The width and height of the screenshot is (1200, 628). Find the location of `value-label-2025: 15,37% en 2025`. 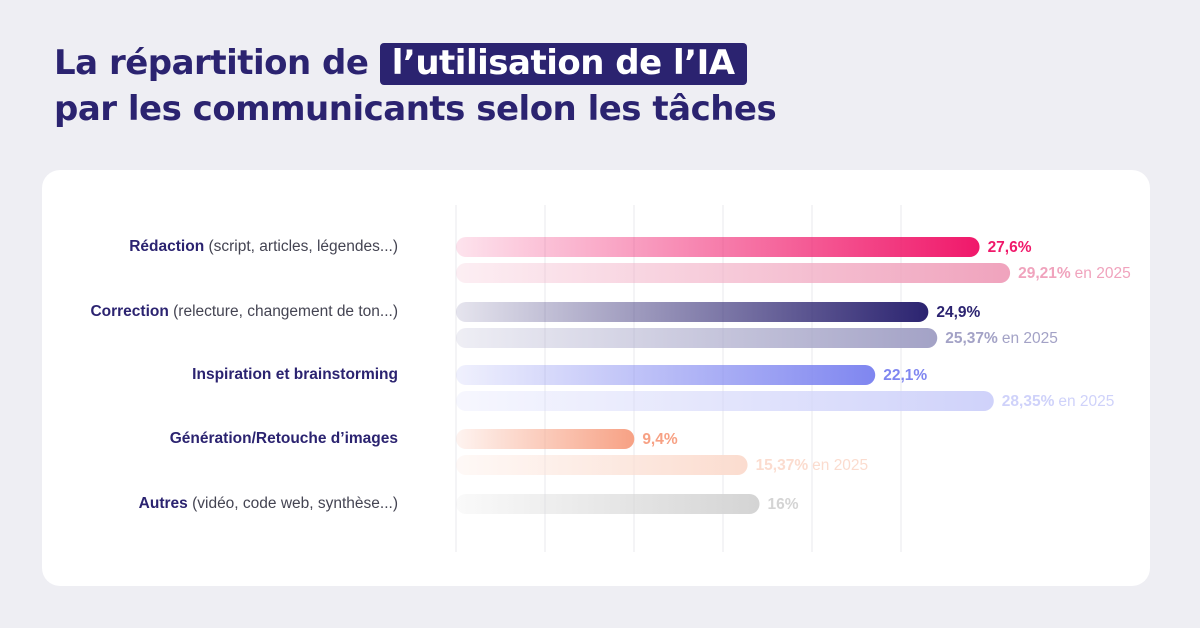

value-label-2025: 15,37% en 2025 is located at coordinates (812, 465).